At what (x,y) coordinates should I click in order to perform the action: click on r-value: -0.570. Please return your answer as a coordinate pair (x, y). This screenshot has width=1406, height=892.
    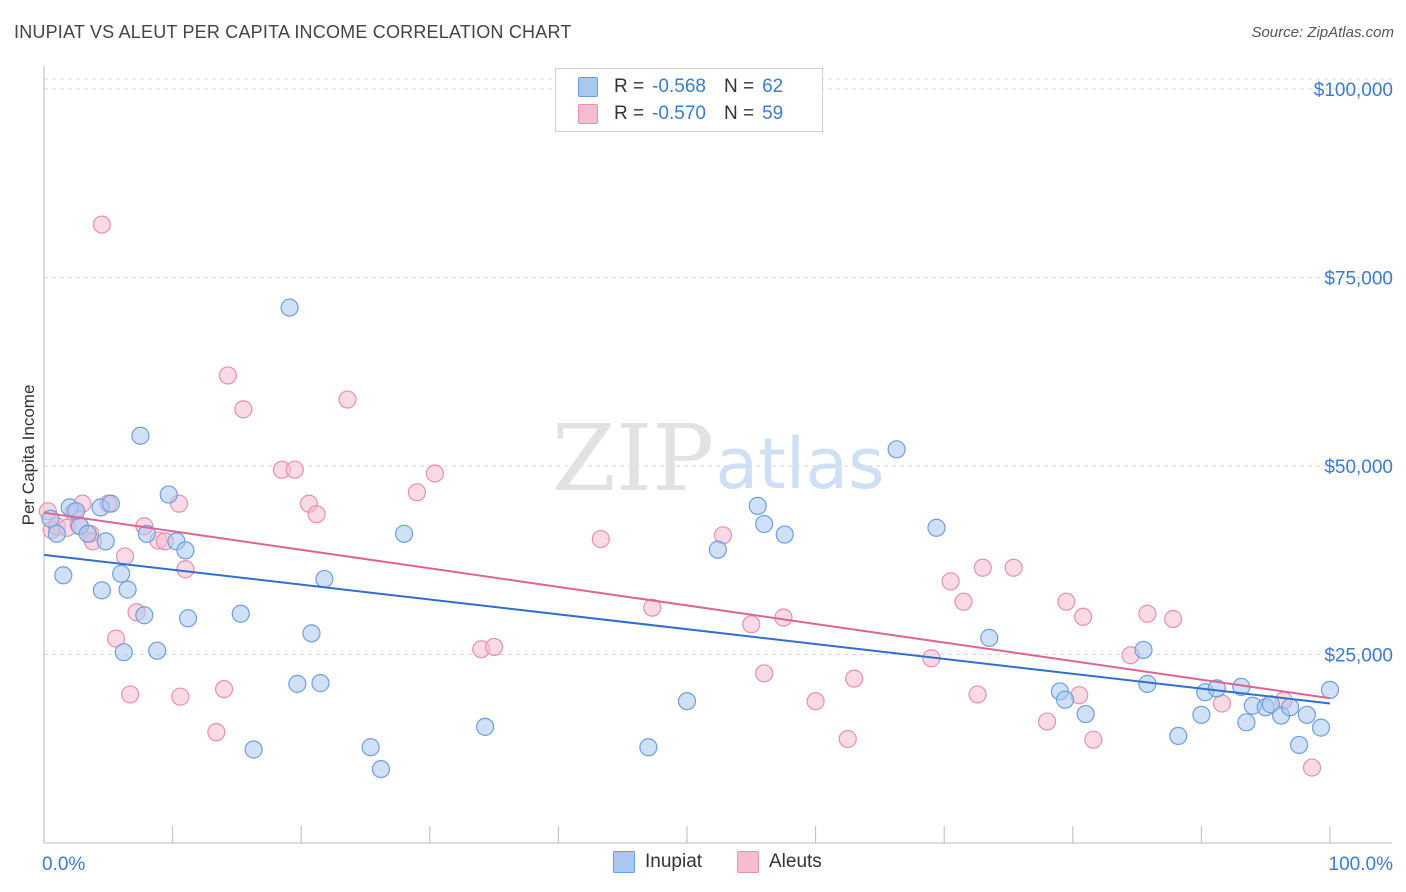
    Looking at the image, I should click on (679, 113).